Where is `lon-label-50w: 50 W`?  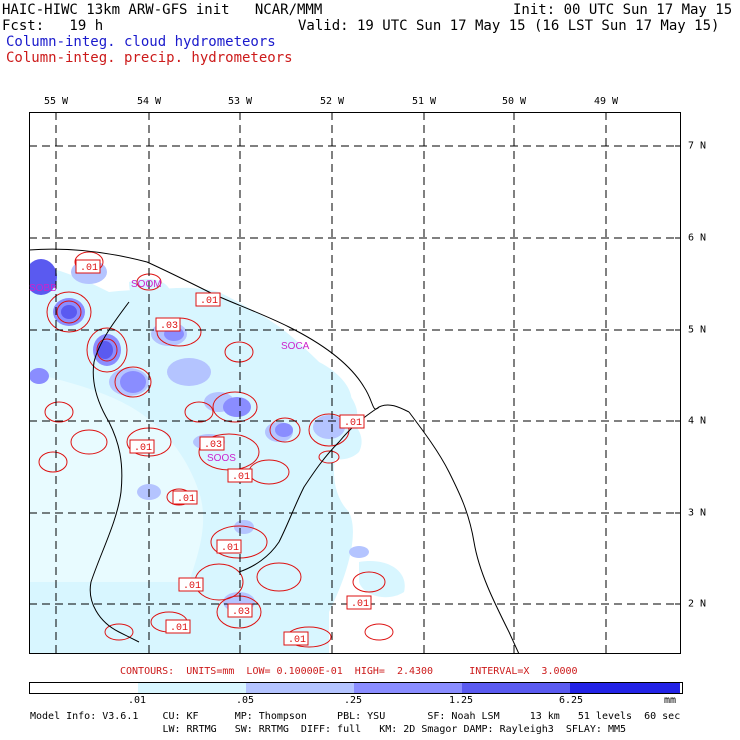
lon-label-50w: 50 W is located at coordinates (514, 101).